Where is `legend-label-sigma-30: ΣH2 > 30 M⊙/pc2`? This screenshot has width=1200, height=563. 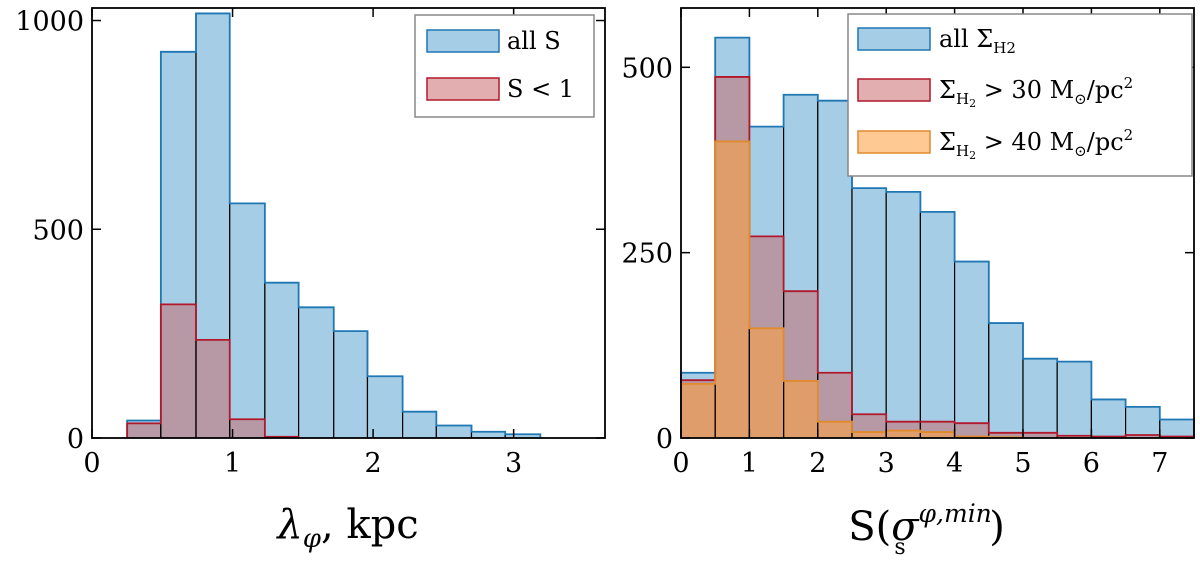
legend-label-sigma-30: ΣH2 > 30 M⊙/pc2 is located at coordinates (1036, 92).